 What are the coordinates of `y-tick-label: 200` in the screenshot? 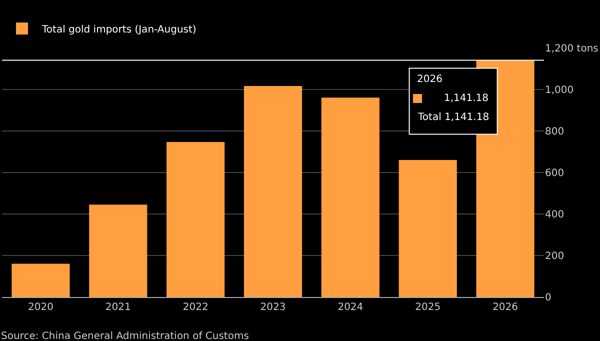 It's located at (554, 256).